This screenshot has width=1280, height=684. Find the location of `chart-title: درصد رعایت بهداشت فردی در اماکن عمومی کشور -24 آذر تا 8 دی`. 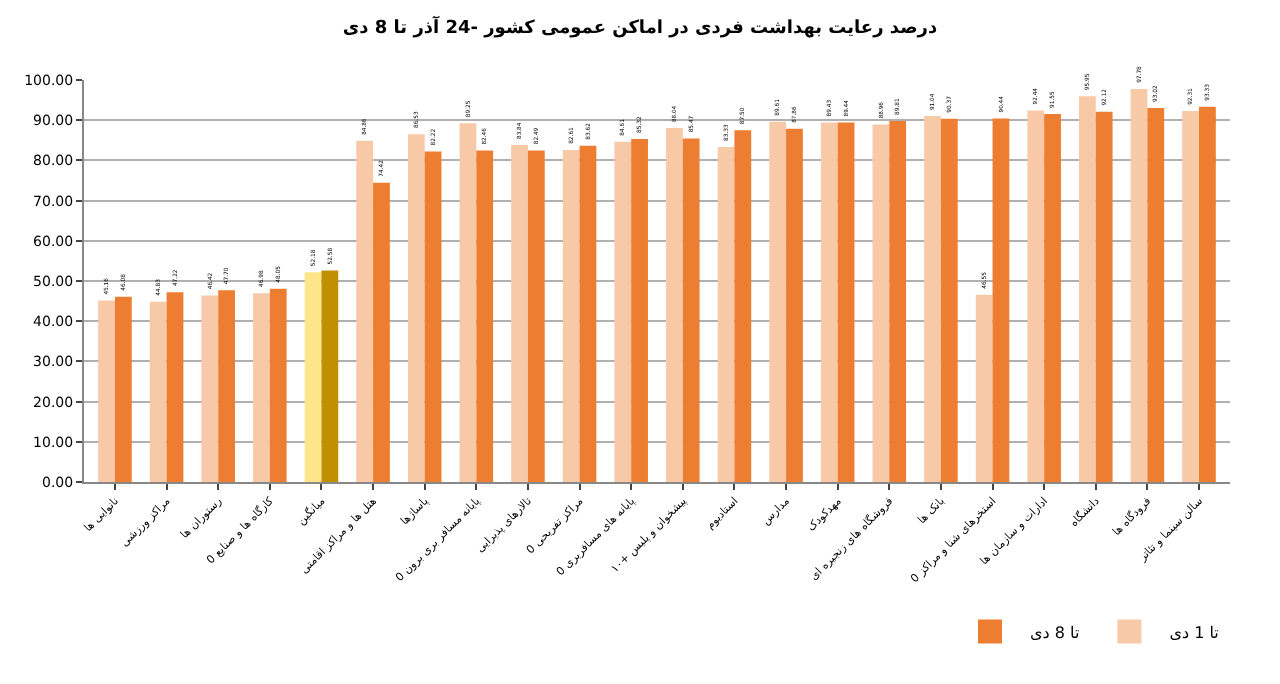

chart-title: درصد رعایت بهداشت فردی در اماکن عمومی کشور -24 آذر تا 8 دی is located at coordinates (640, 27).